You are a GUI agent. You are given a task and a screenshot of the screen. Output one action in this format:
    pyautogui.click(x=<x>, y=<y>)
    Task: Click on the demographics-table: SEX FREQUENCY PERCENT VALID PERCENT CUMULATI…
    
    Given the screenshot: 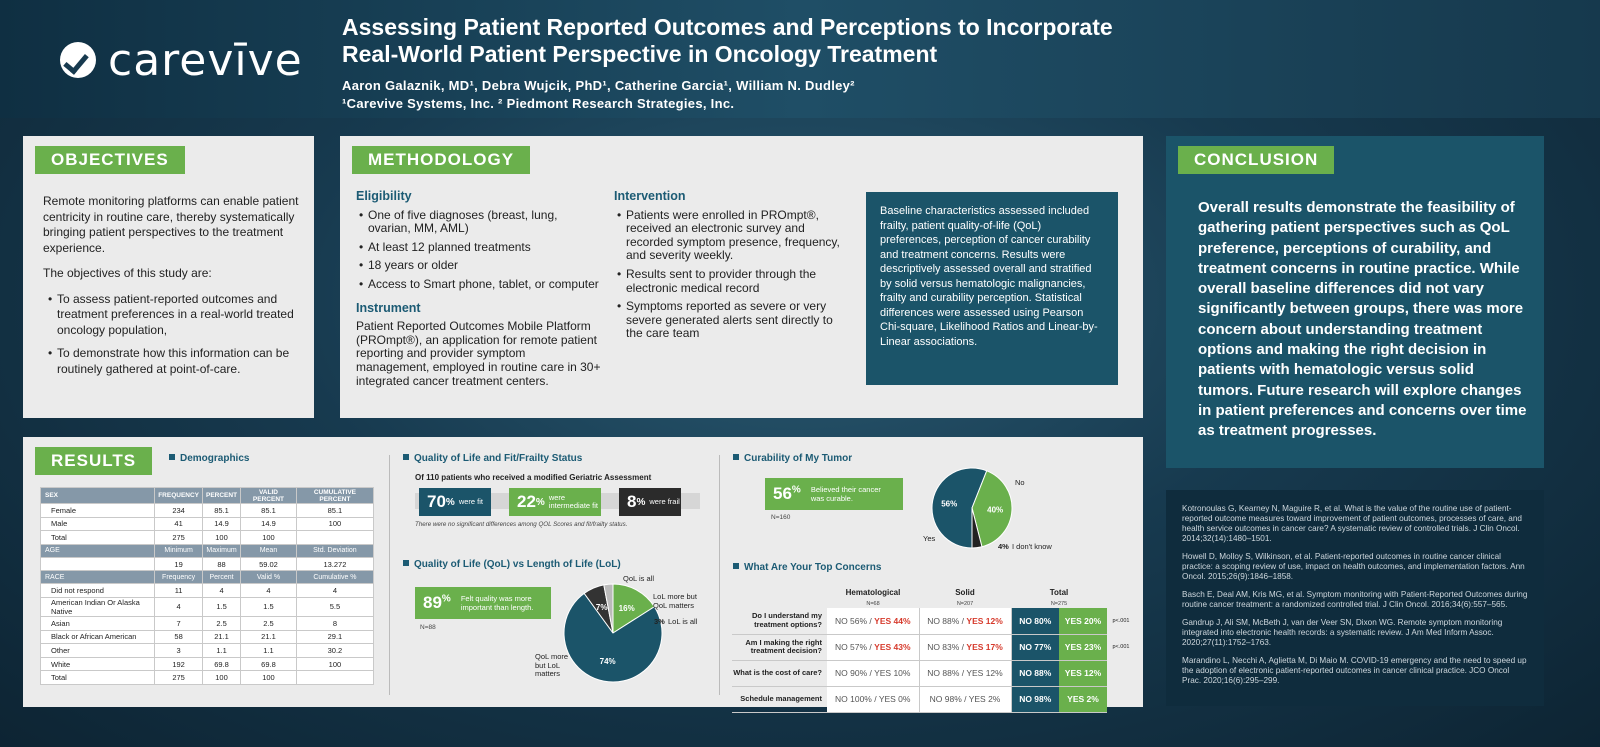 What is the action you would take?
    pyautogui.click(x=207, y=586)
    